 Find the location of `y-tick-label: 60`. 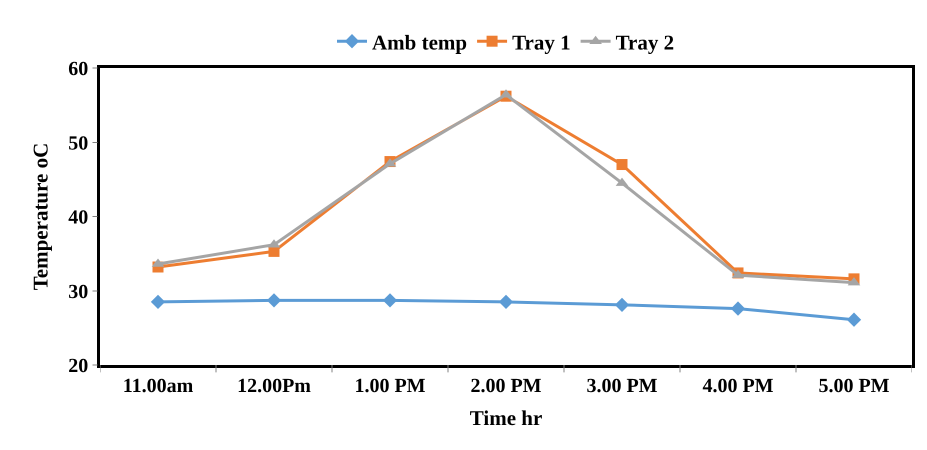

y-tick-label: 60 is located at coordinates (78, 69).